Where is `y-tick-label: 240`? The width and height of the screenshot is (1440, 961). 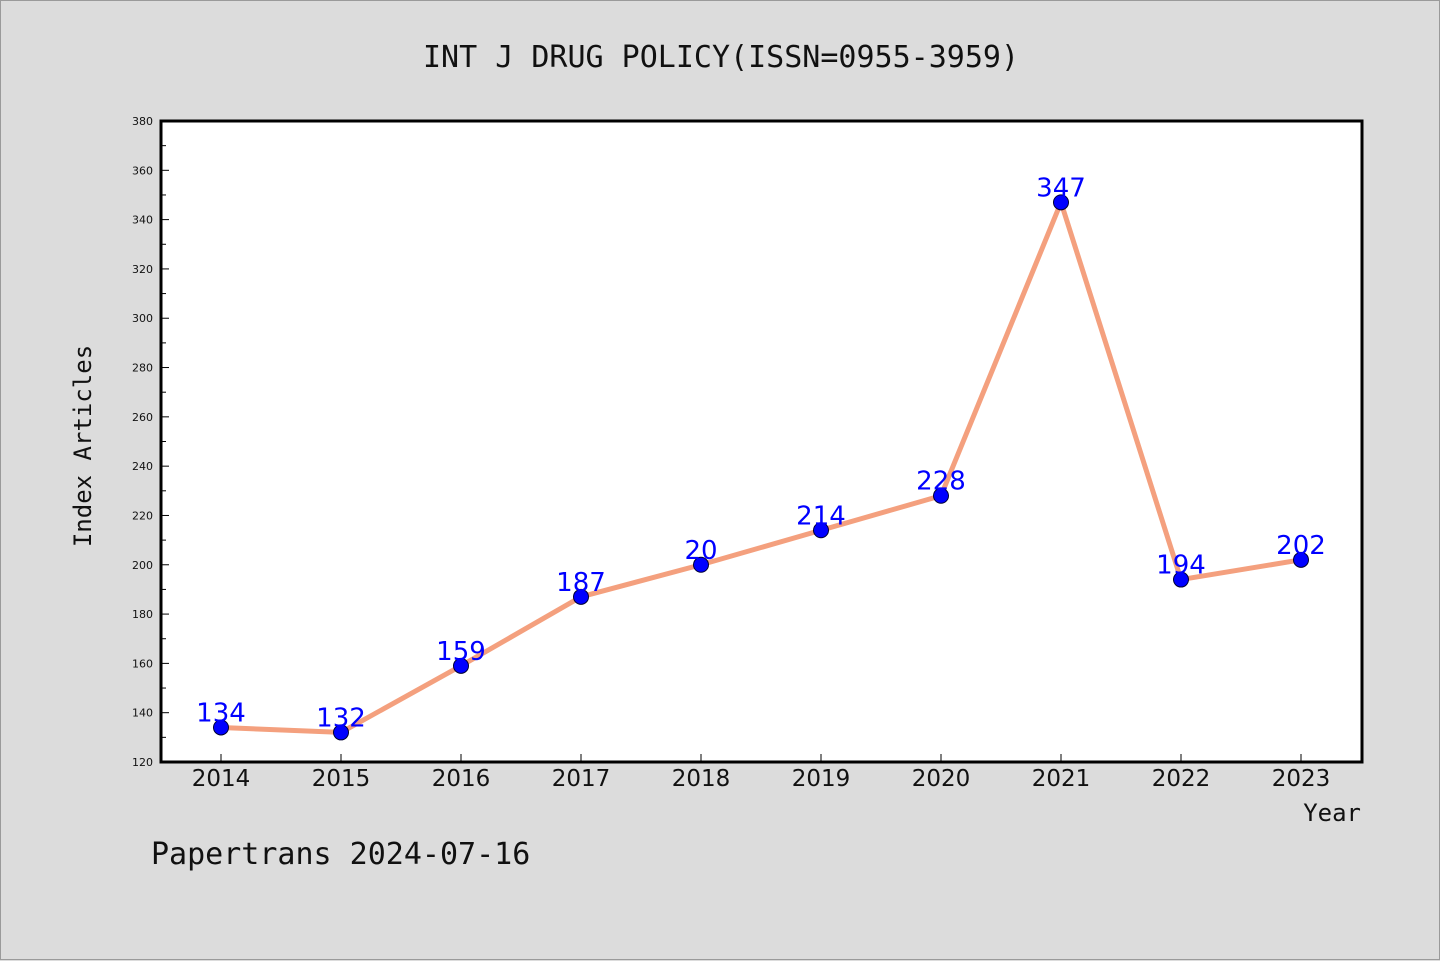
y-tick-label: 240 is located at coordinates (142, 466).